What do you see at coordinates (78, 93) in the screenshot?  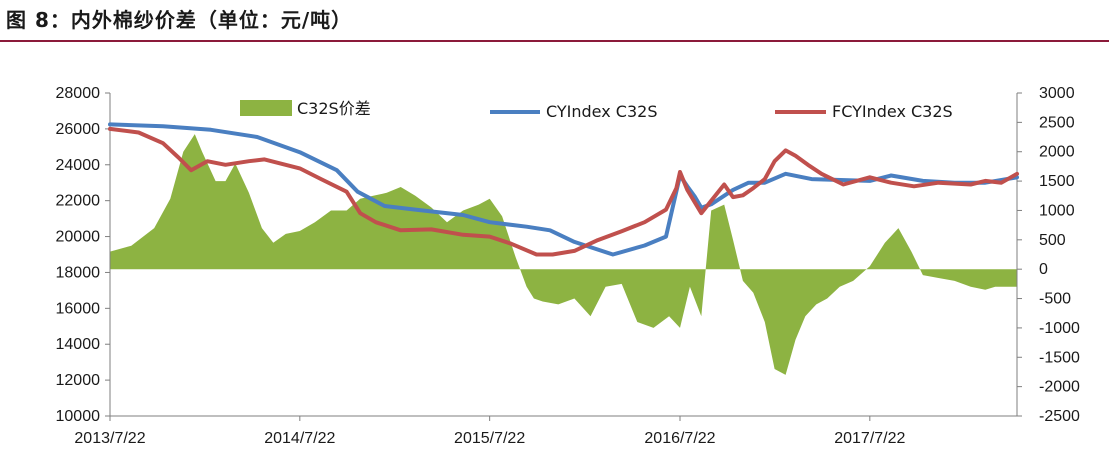 I see `left-tick-label: 28000` at bounding box center [78, 93].